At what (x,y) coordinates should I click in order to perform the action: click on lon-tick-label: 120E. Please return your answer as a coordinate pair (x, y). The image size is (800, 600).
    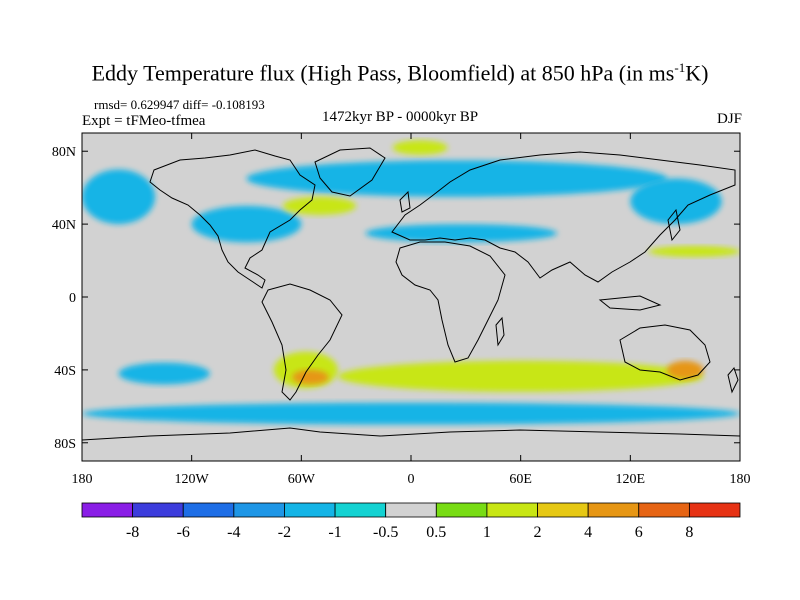
    Looking at the image, I should click on (631, 479).